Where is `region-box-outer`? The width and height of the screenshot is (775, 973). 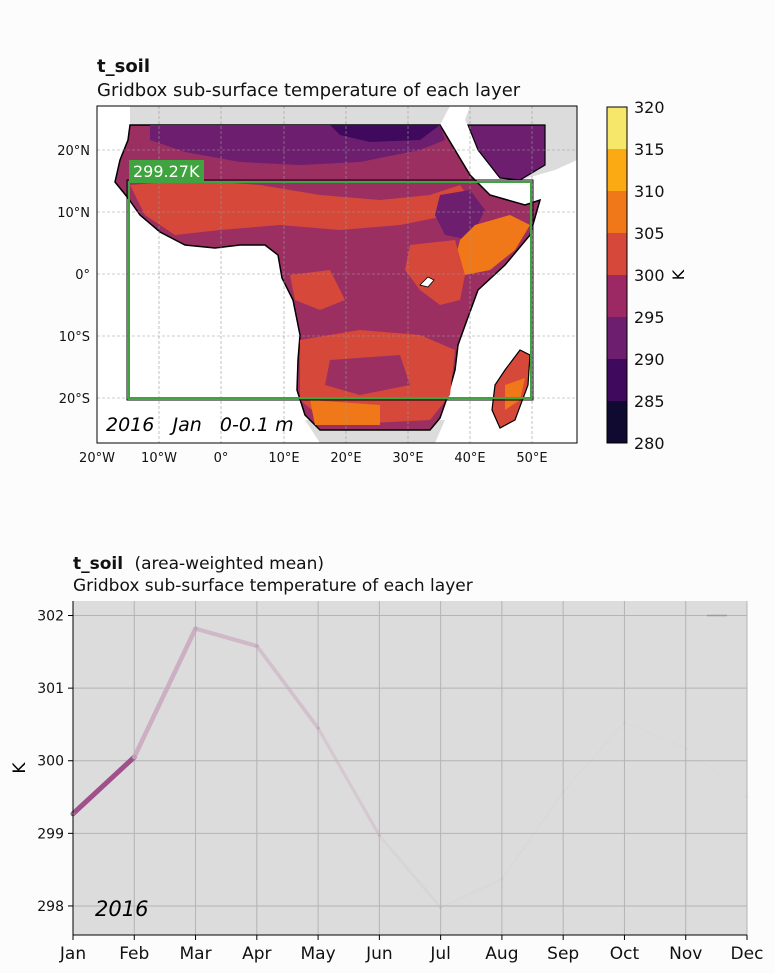
region-box-outer is located at coordinates (330, 290).